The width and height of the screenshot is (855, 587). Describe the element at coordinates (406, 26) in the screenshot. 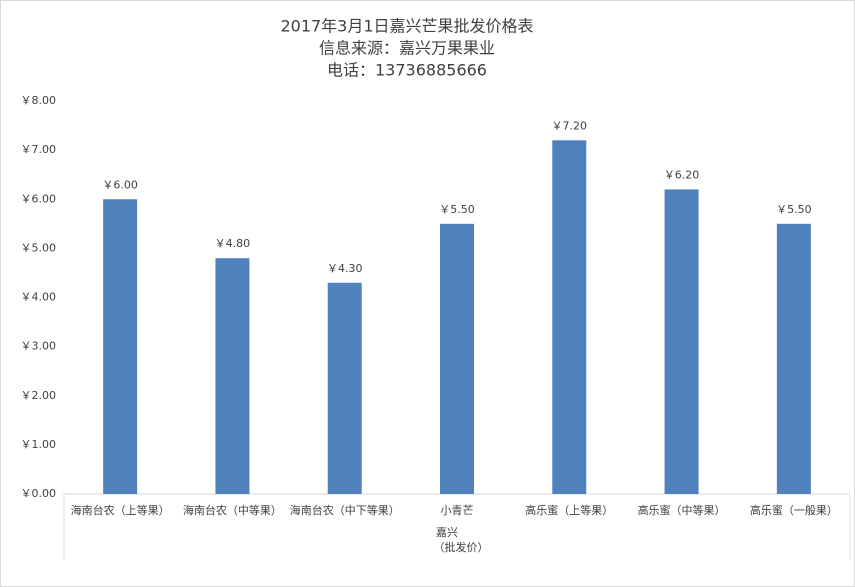

I see `chart-title: 2017年3月1日嘉兴芒果批发价格表` at that location.